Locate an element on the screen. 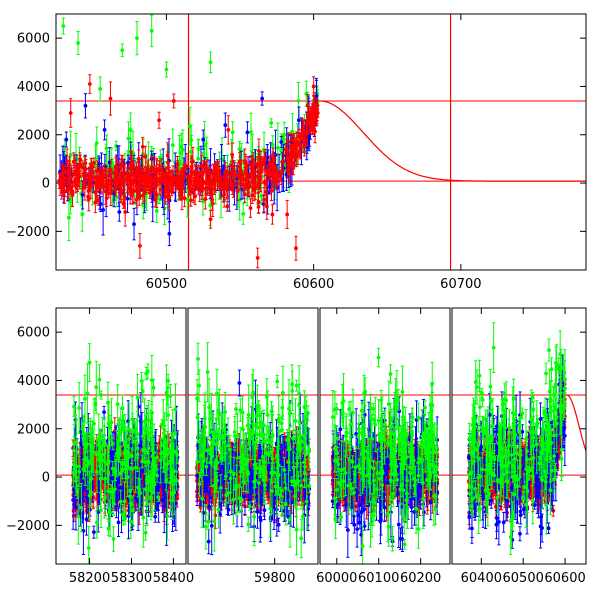  x-tick-label: 60600 is located at coordinates (313, 284).